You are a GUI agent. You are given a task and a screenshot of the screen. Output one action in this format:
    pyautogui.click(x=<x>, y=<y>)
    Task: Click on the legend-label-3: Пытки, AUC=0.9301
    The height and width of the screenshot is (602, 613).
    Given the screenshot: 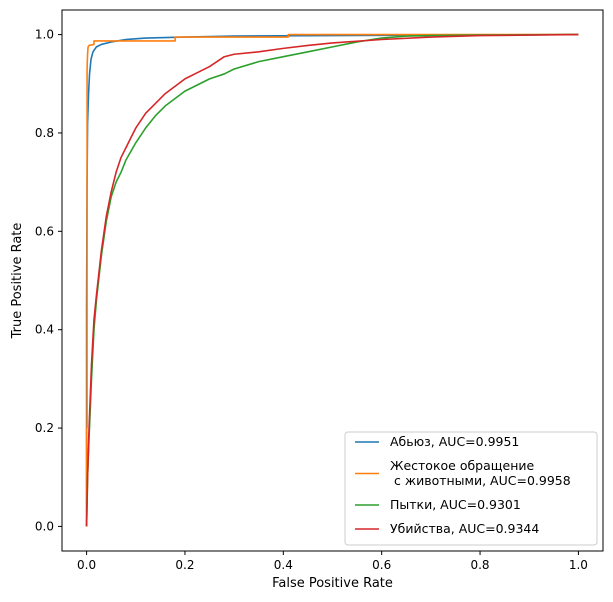 What is the action you would take?
    pyautogui.click(x=455, y=504)
    